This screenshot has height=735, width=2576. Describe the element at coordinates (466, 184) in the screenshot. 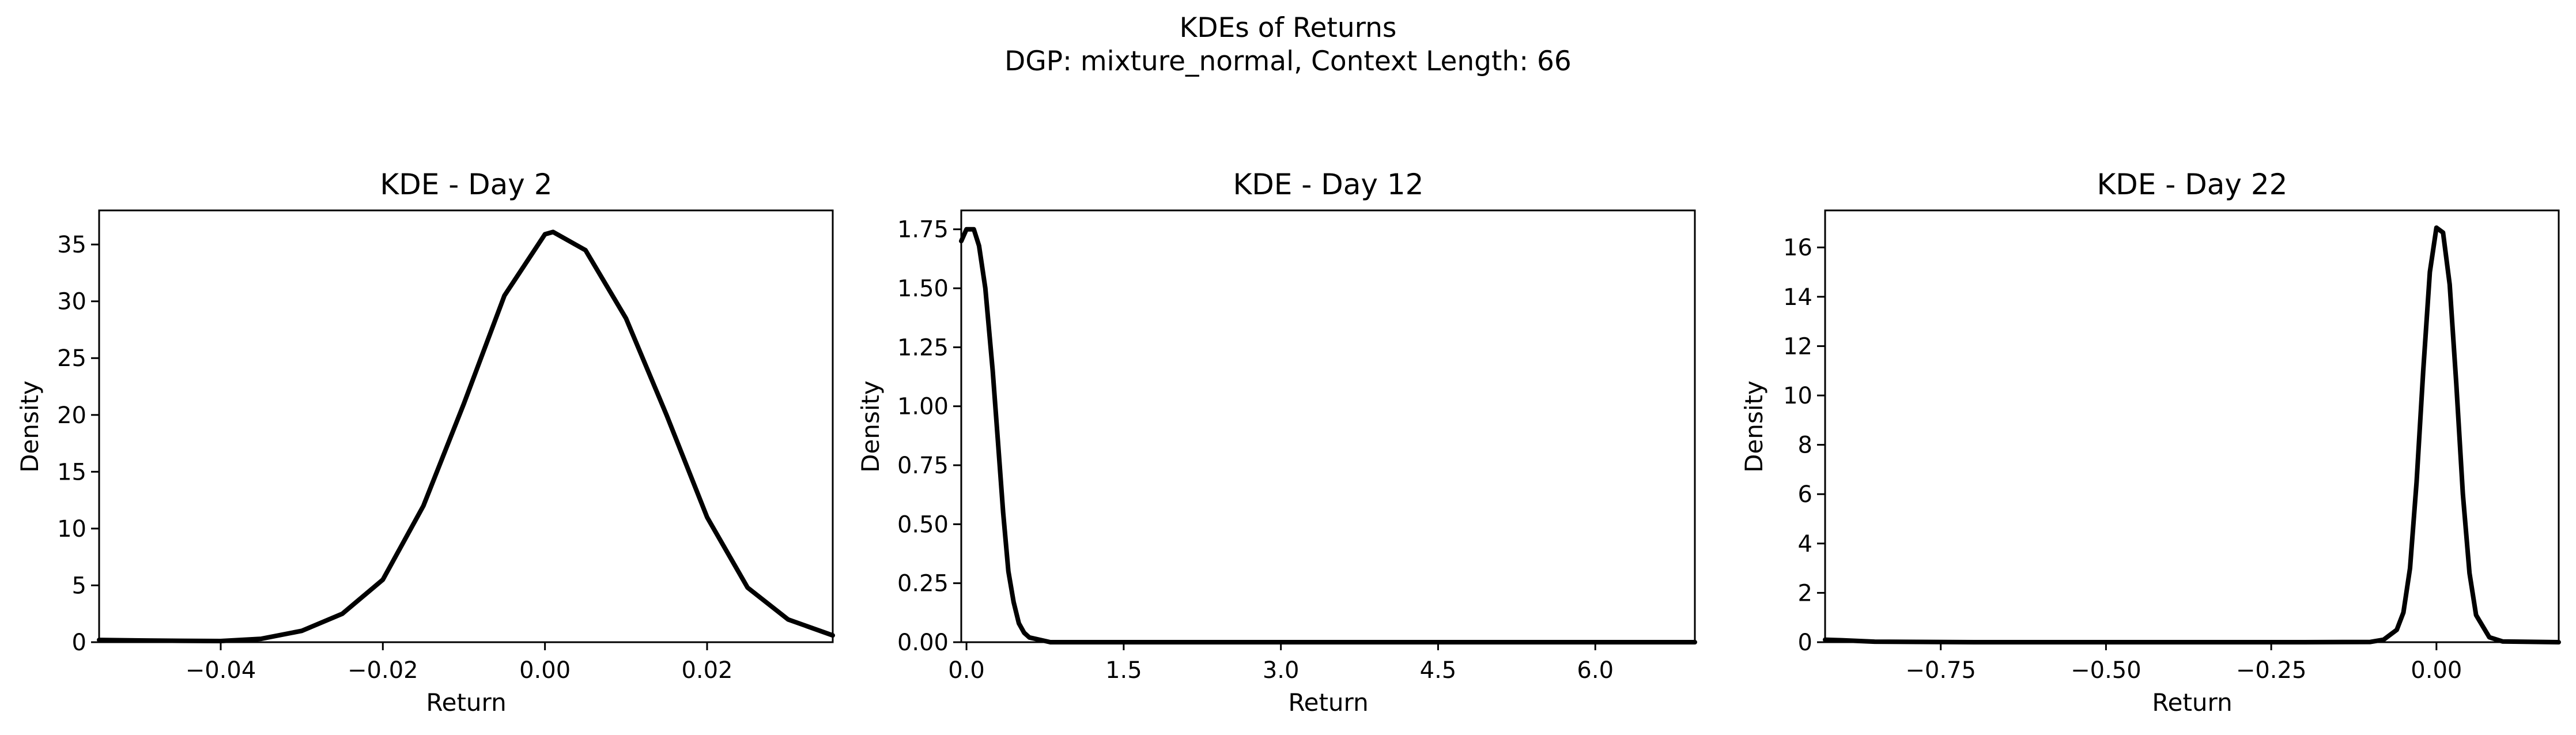

I see `subplot-title: KDE - Day 2` at that location.